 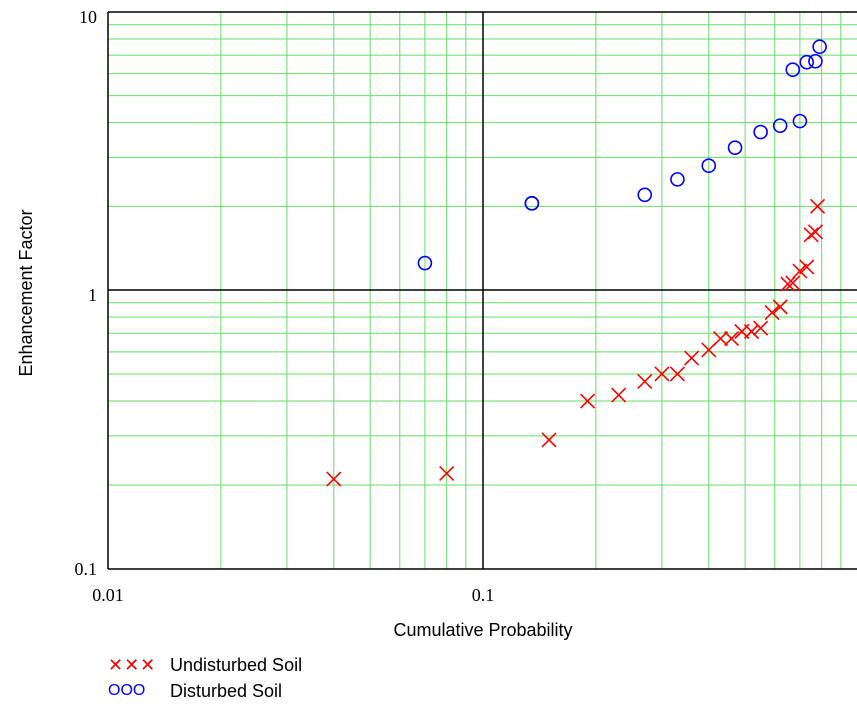 I want to click on x-tick-label: 0.1, so click(x=483, y=595).